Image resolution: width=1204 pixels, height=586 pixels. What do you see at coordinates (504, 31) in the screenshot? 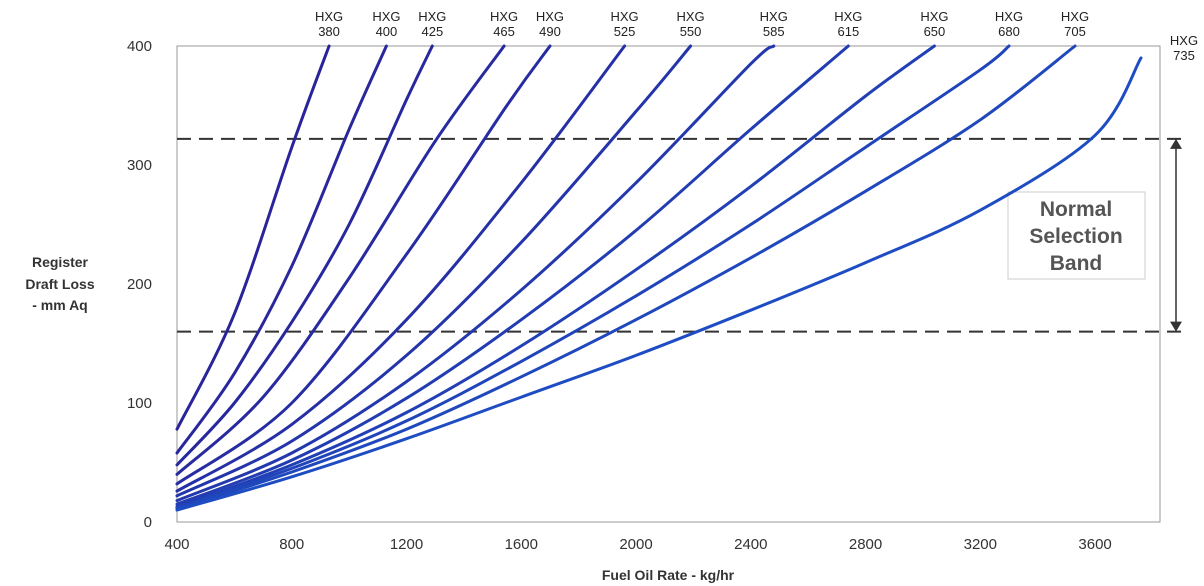
I see `curve-label-hxg-465: 465` at bounding box center [504, 31].